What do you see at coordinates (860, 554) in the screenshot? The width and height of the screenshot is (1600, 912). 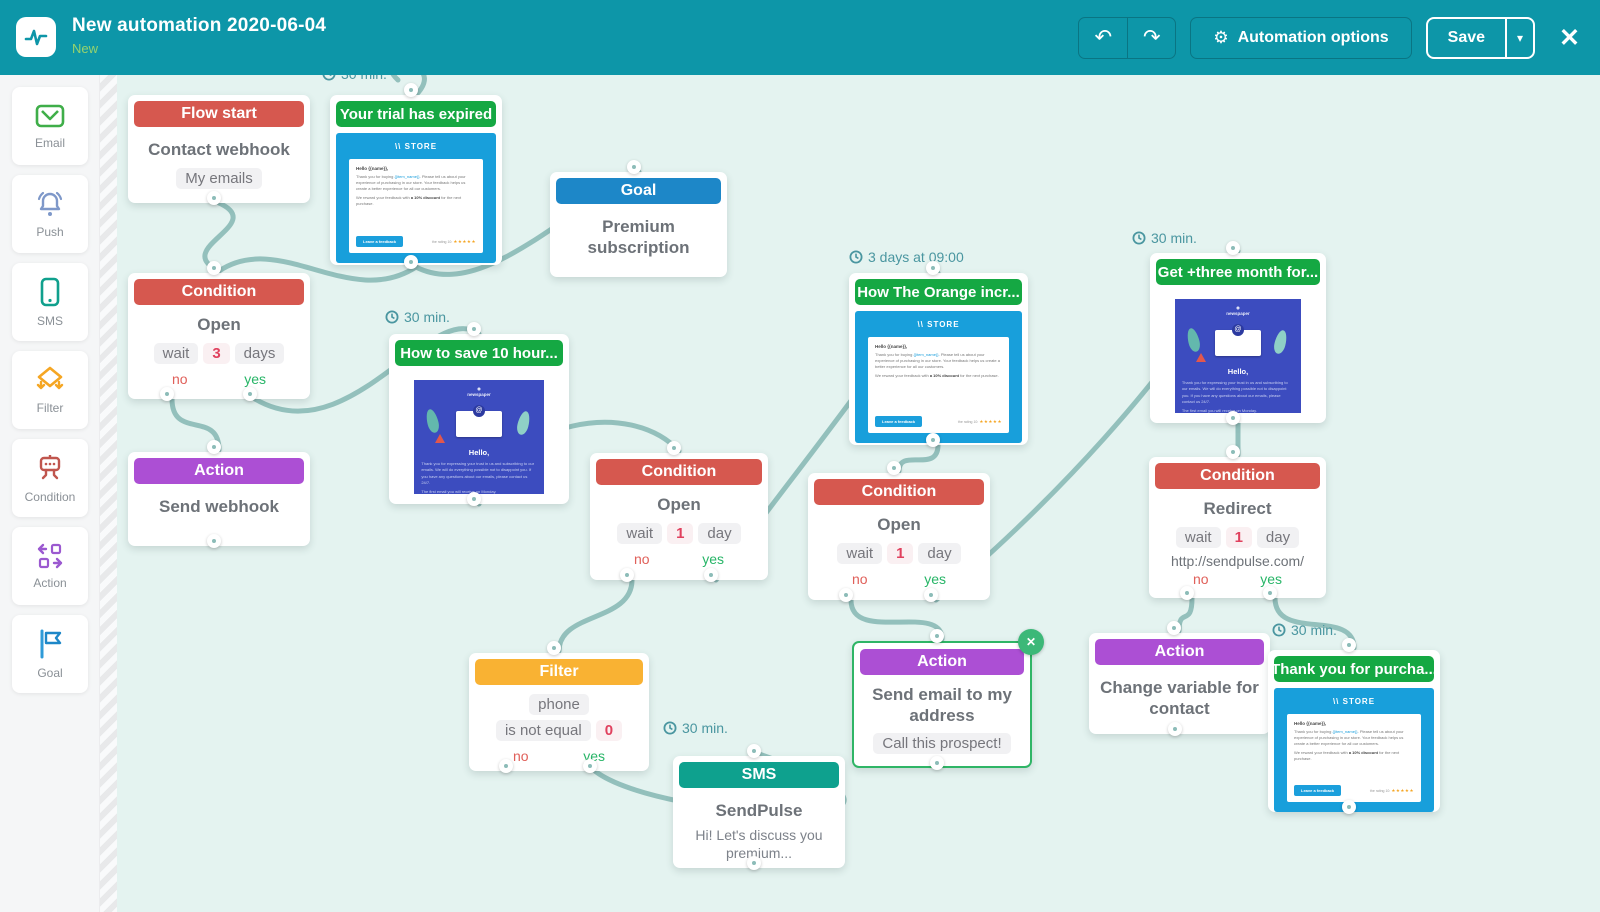 I see `wait-chip: wait` at bounding box center [860, 554].